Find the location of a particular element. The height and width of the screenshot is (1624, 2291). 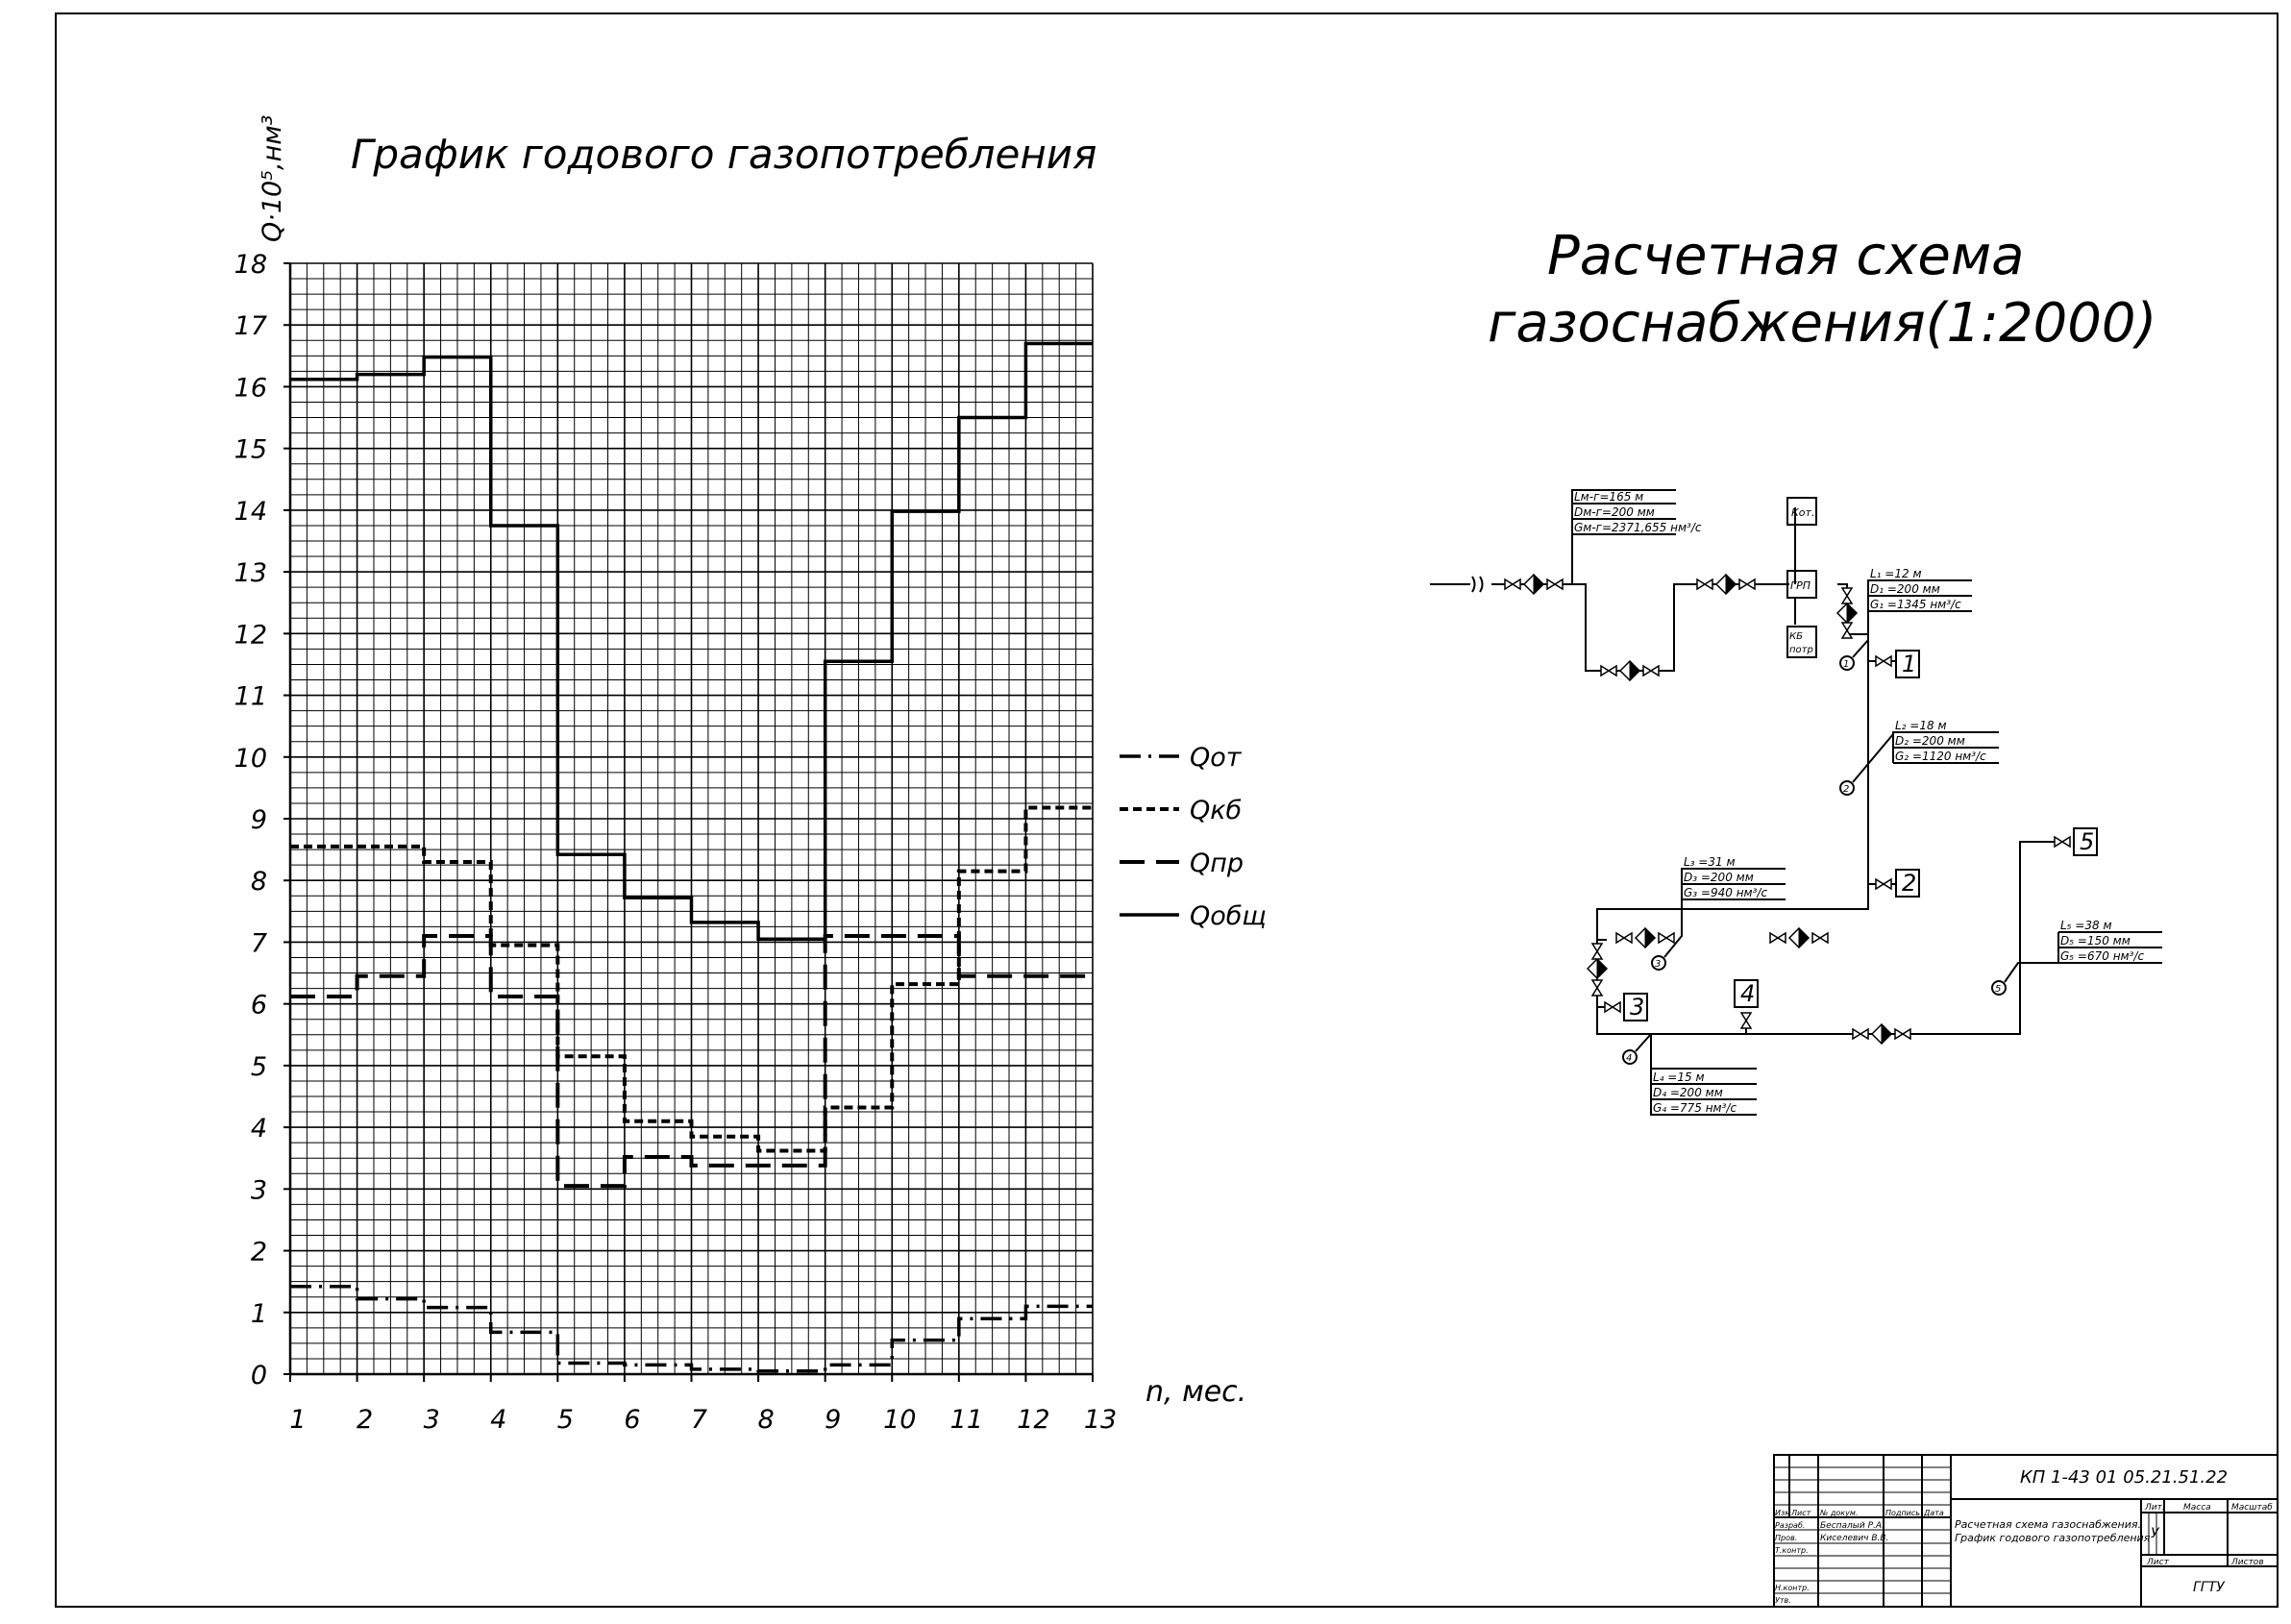

x-tick-label: 5 is located at coordinates (565, 1420).